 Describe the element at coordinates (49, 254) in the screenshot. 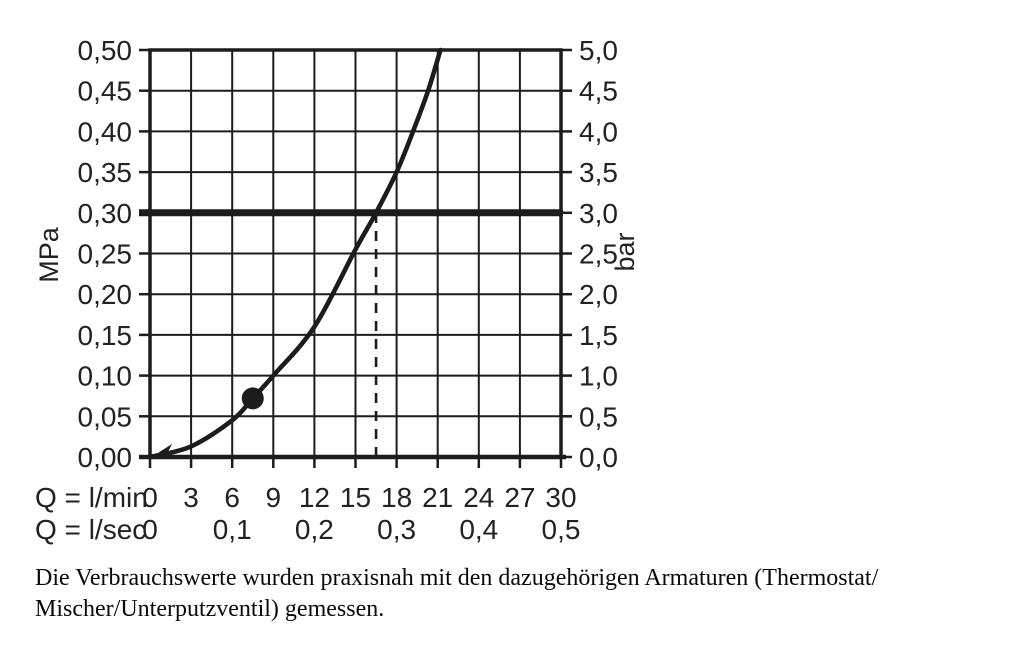

I see `y-left-unit-label: MPa` at that location.